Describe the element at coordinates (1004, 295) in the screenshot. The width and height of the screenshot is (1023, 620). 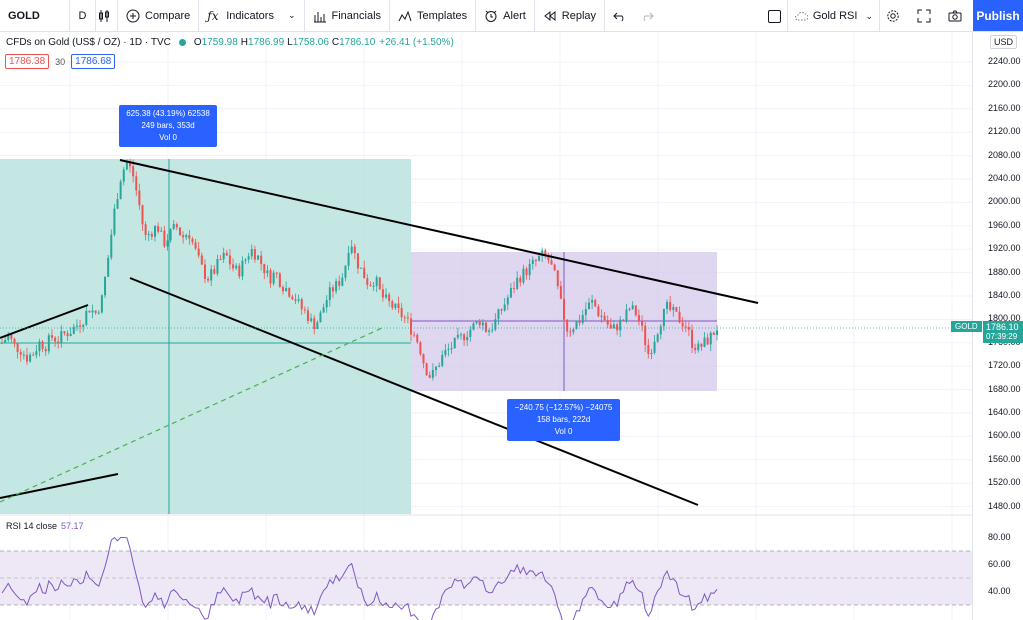
I see `price-tick: 1840.00` at that location.